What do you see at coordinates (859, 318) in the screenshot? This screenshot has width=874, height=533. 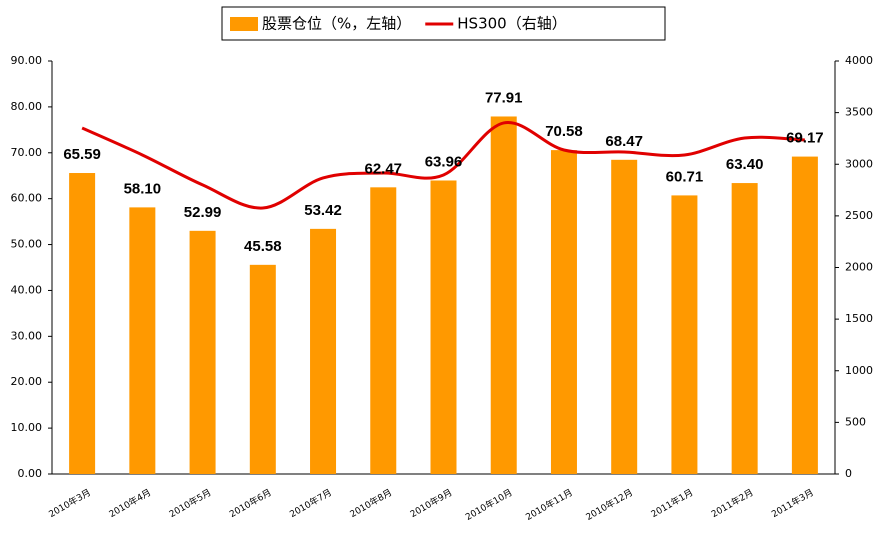 I see `y2-tick-label: 1500` at bounding box center [859, 318].